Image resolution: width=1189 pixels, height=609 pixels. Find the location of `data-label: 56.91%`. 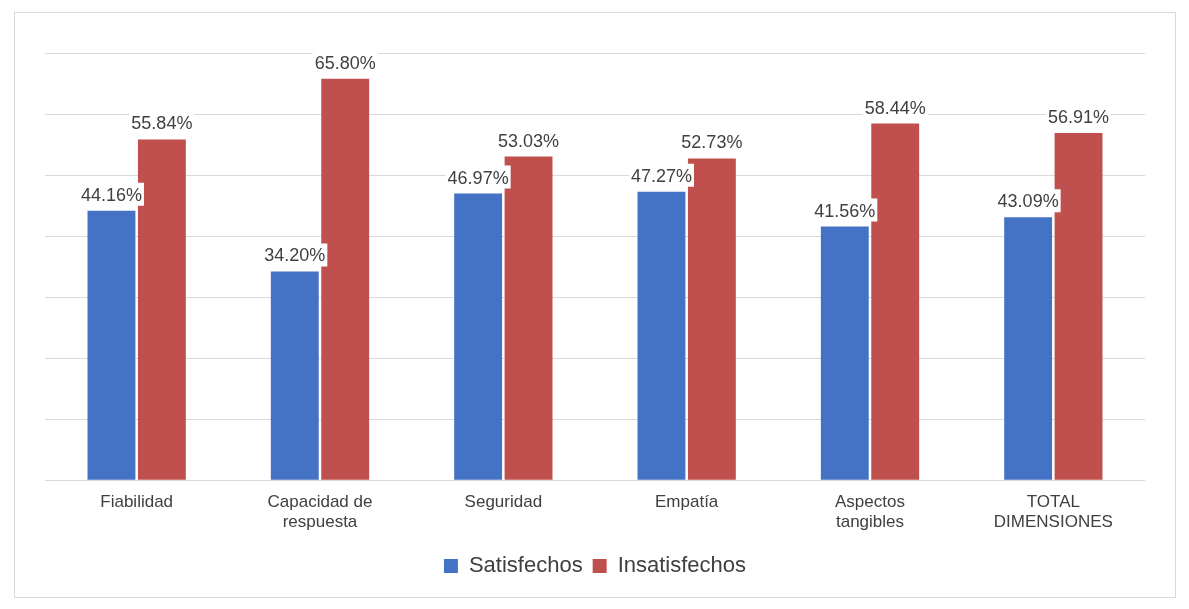

data-label: 56.91% is located at coordinates (1079, 116).